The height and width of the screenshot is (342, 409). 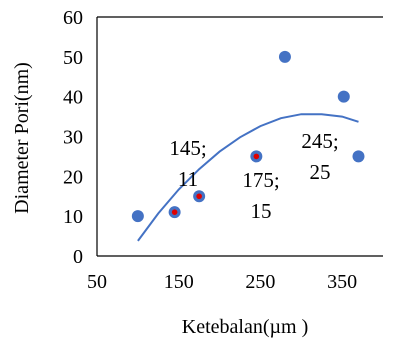 I want to click on data-label: 245;, so click(x=319, y=141).